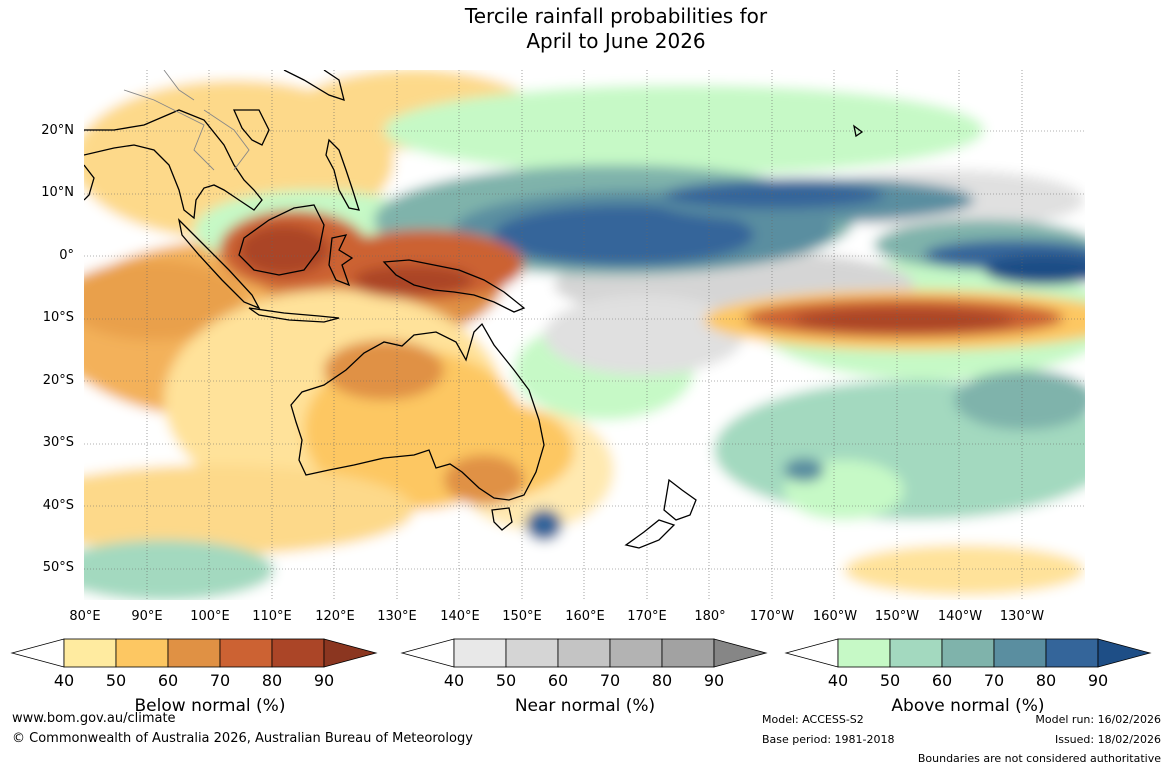 This screenshot has width=1173, height=770. Describe the element at coordinates (710, 616) in the screenshot. I see `lon-label: 180°` at that location.